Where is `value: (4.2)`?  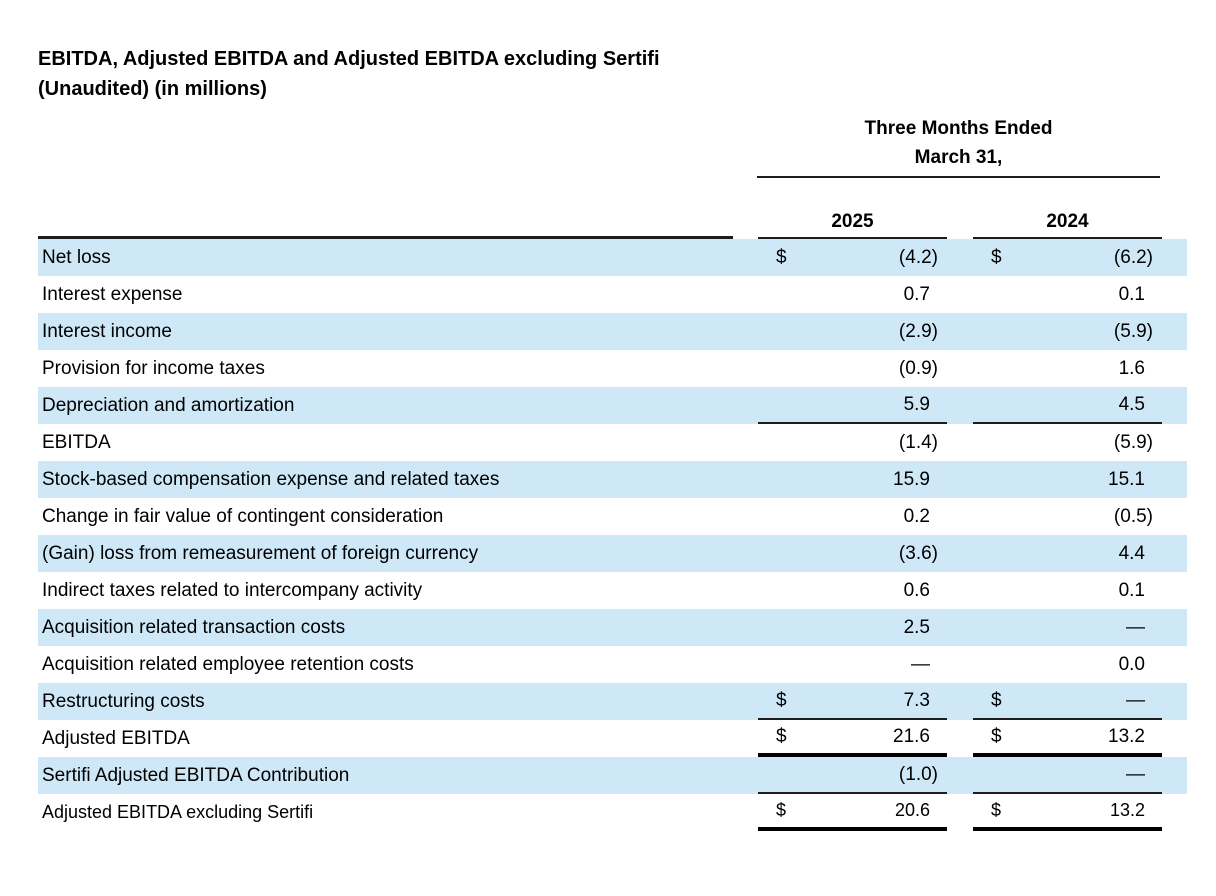 value: (4.2) is located at coordinates (918, 257).